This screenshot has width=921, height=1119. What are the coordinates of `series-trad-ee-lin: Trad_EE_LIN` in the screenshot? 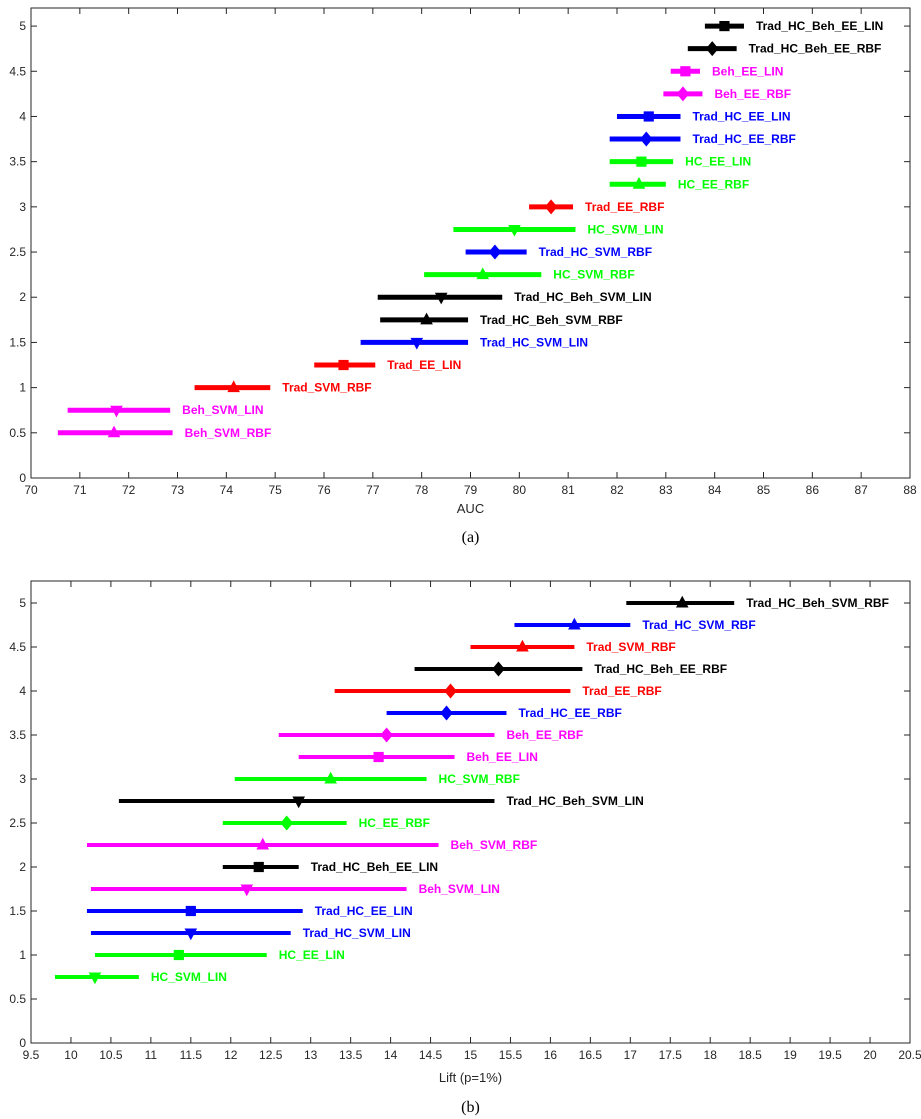 It's located at (387, 365).